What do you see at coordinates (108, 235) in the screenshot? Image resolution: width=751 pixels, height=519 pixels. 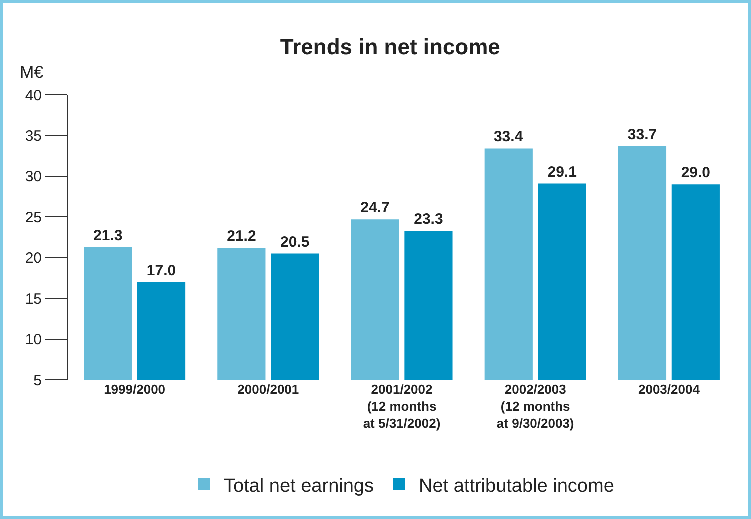 I see `data-label: 21.3` at bounding box center [108, 235].